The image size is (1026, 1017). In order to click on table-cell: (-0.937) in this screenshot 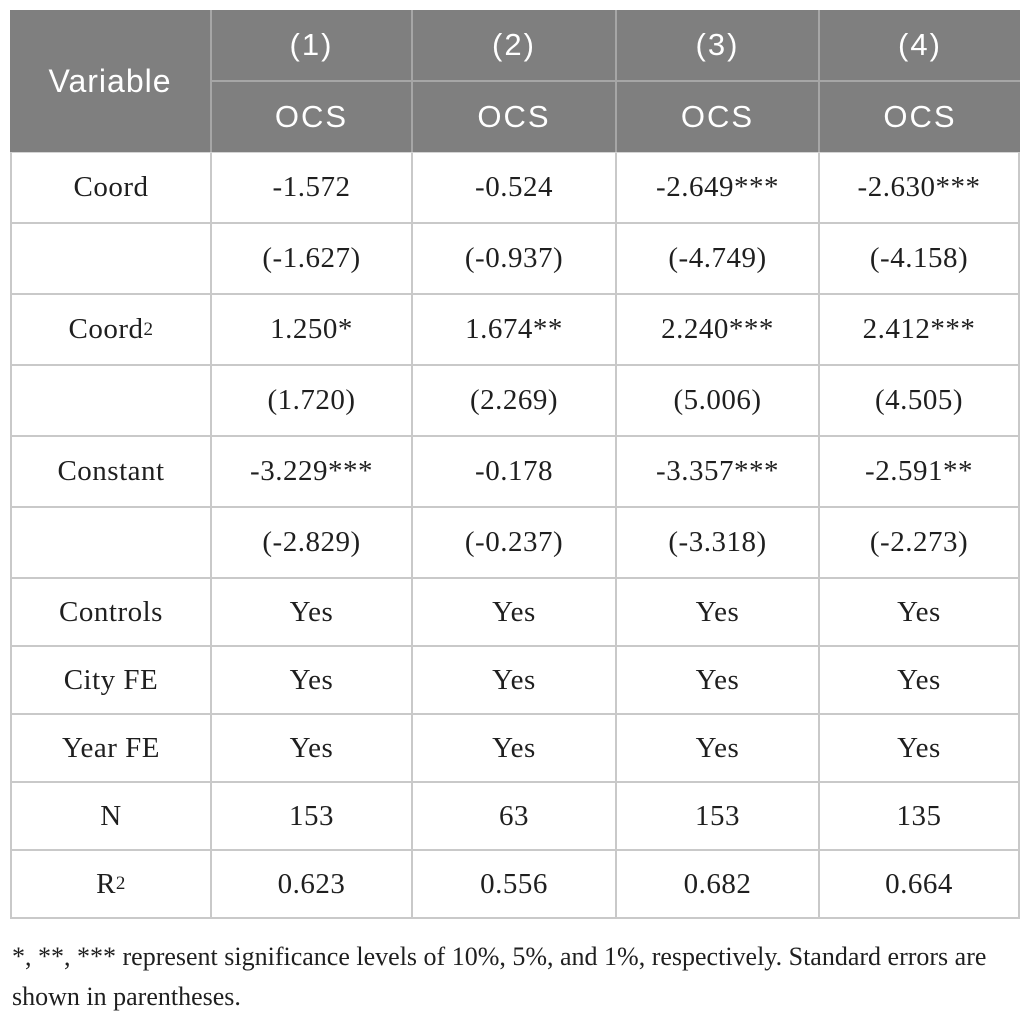, I will do `click(515, 258)`.